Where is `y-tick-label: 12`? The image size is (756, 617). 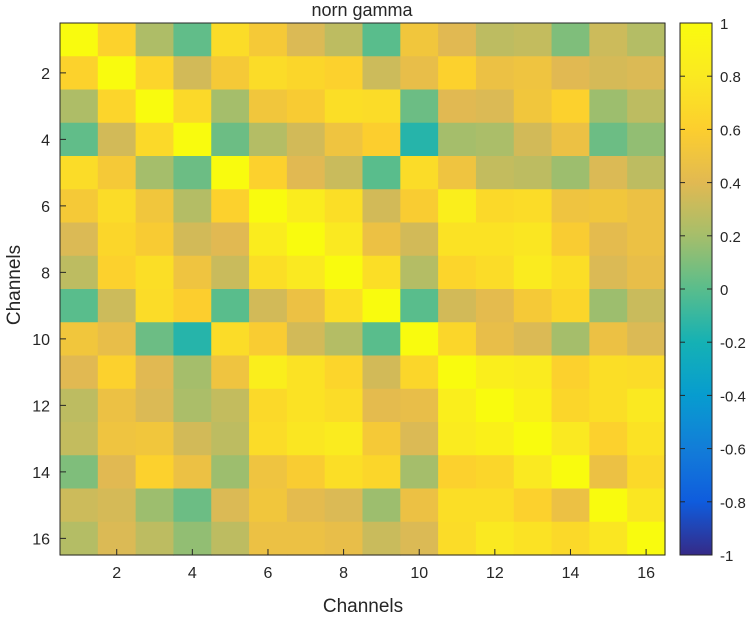
y-tick-label: 12 is located at coordinates (41, 406).